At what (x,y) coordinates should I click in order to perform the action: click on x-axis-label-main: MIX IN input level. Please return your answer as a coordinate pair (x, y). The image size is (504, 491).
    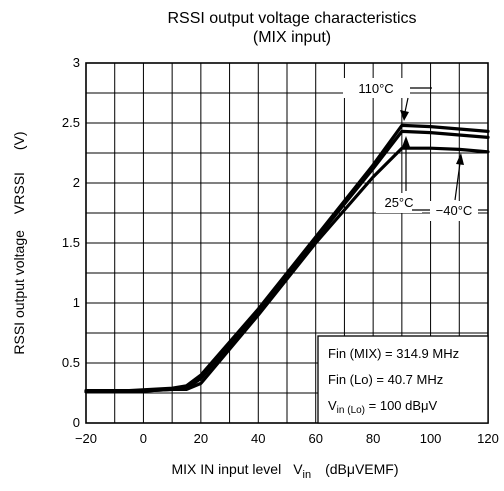
    Looking at the image, I should click on (226, 469).